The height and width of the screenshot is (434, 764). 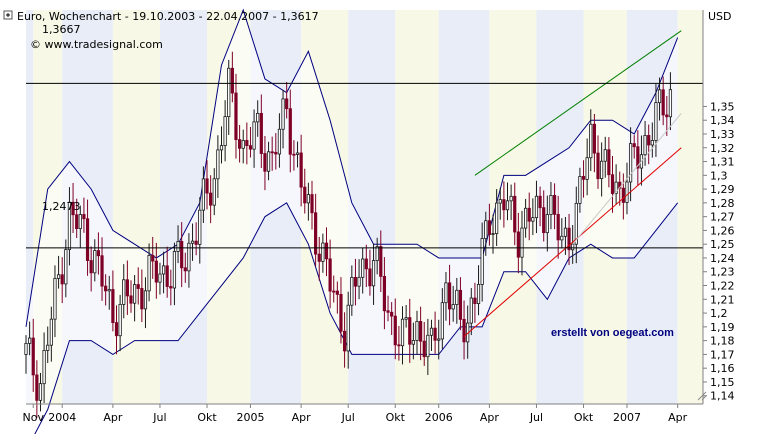 What do you see at coordinates (722, 354) in the screenshot?
I see `y-tick-label: 1,17` at bounding box center [722, 354].